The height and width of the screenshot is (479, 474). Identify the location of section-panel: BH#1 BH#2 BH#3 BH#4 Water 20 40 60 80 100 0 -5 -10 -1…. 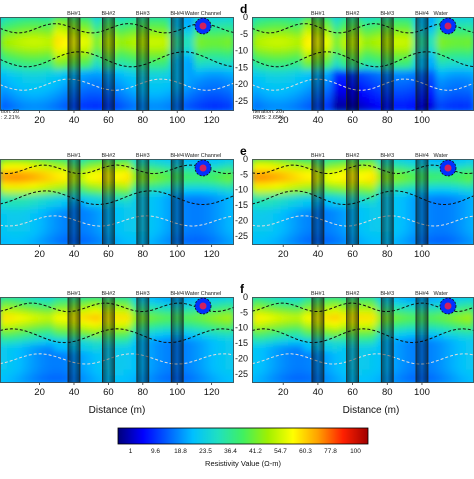
(354, 64).